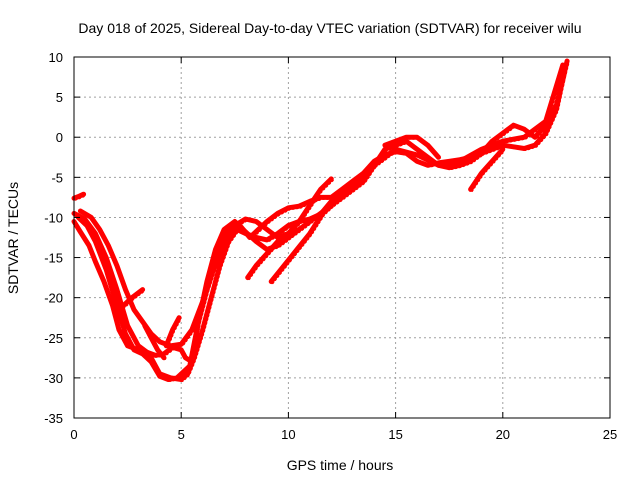 Image resolution: width=640 pixels, height=480 pixels. I want to click on series-segment-e-markers, so click(269, 257).